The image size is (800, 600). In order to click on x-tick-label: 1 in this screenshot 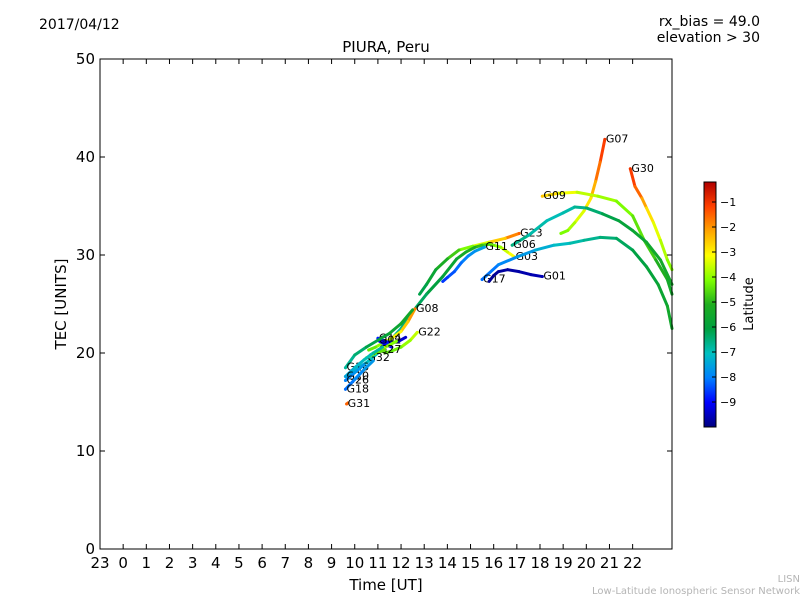, I will do `click(147, 563)`.